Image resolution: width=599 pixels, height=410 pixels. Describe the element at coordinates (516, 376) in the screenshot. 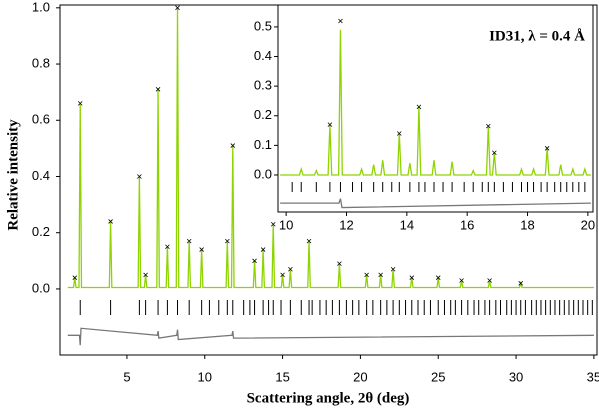

I see `x-tick-label: 30` at that location.